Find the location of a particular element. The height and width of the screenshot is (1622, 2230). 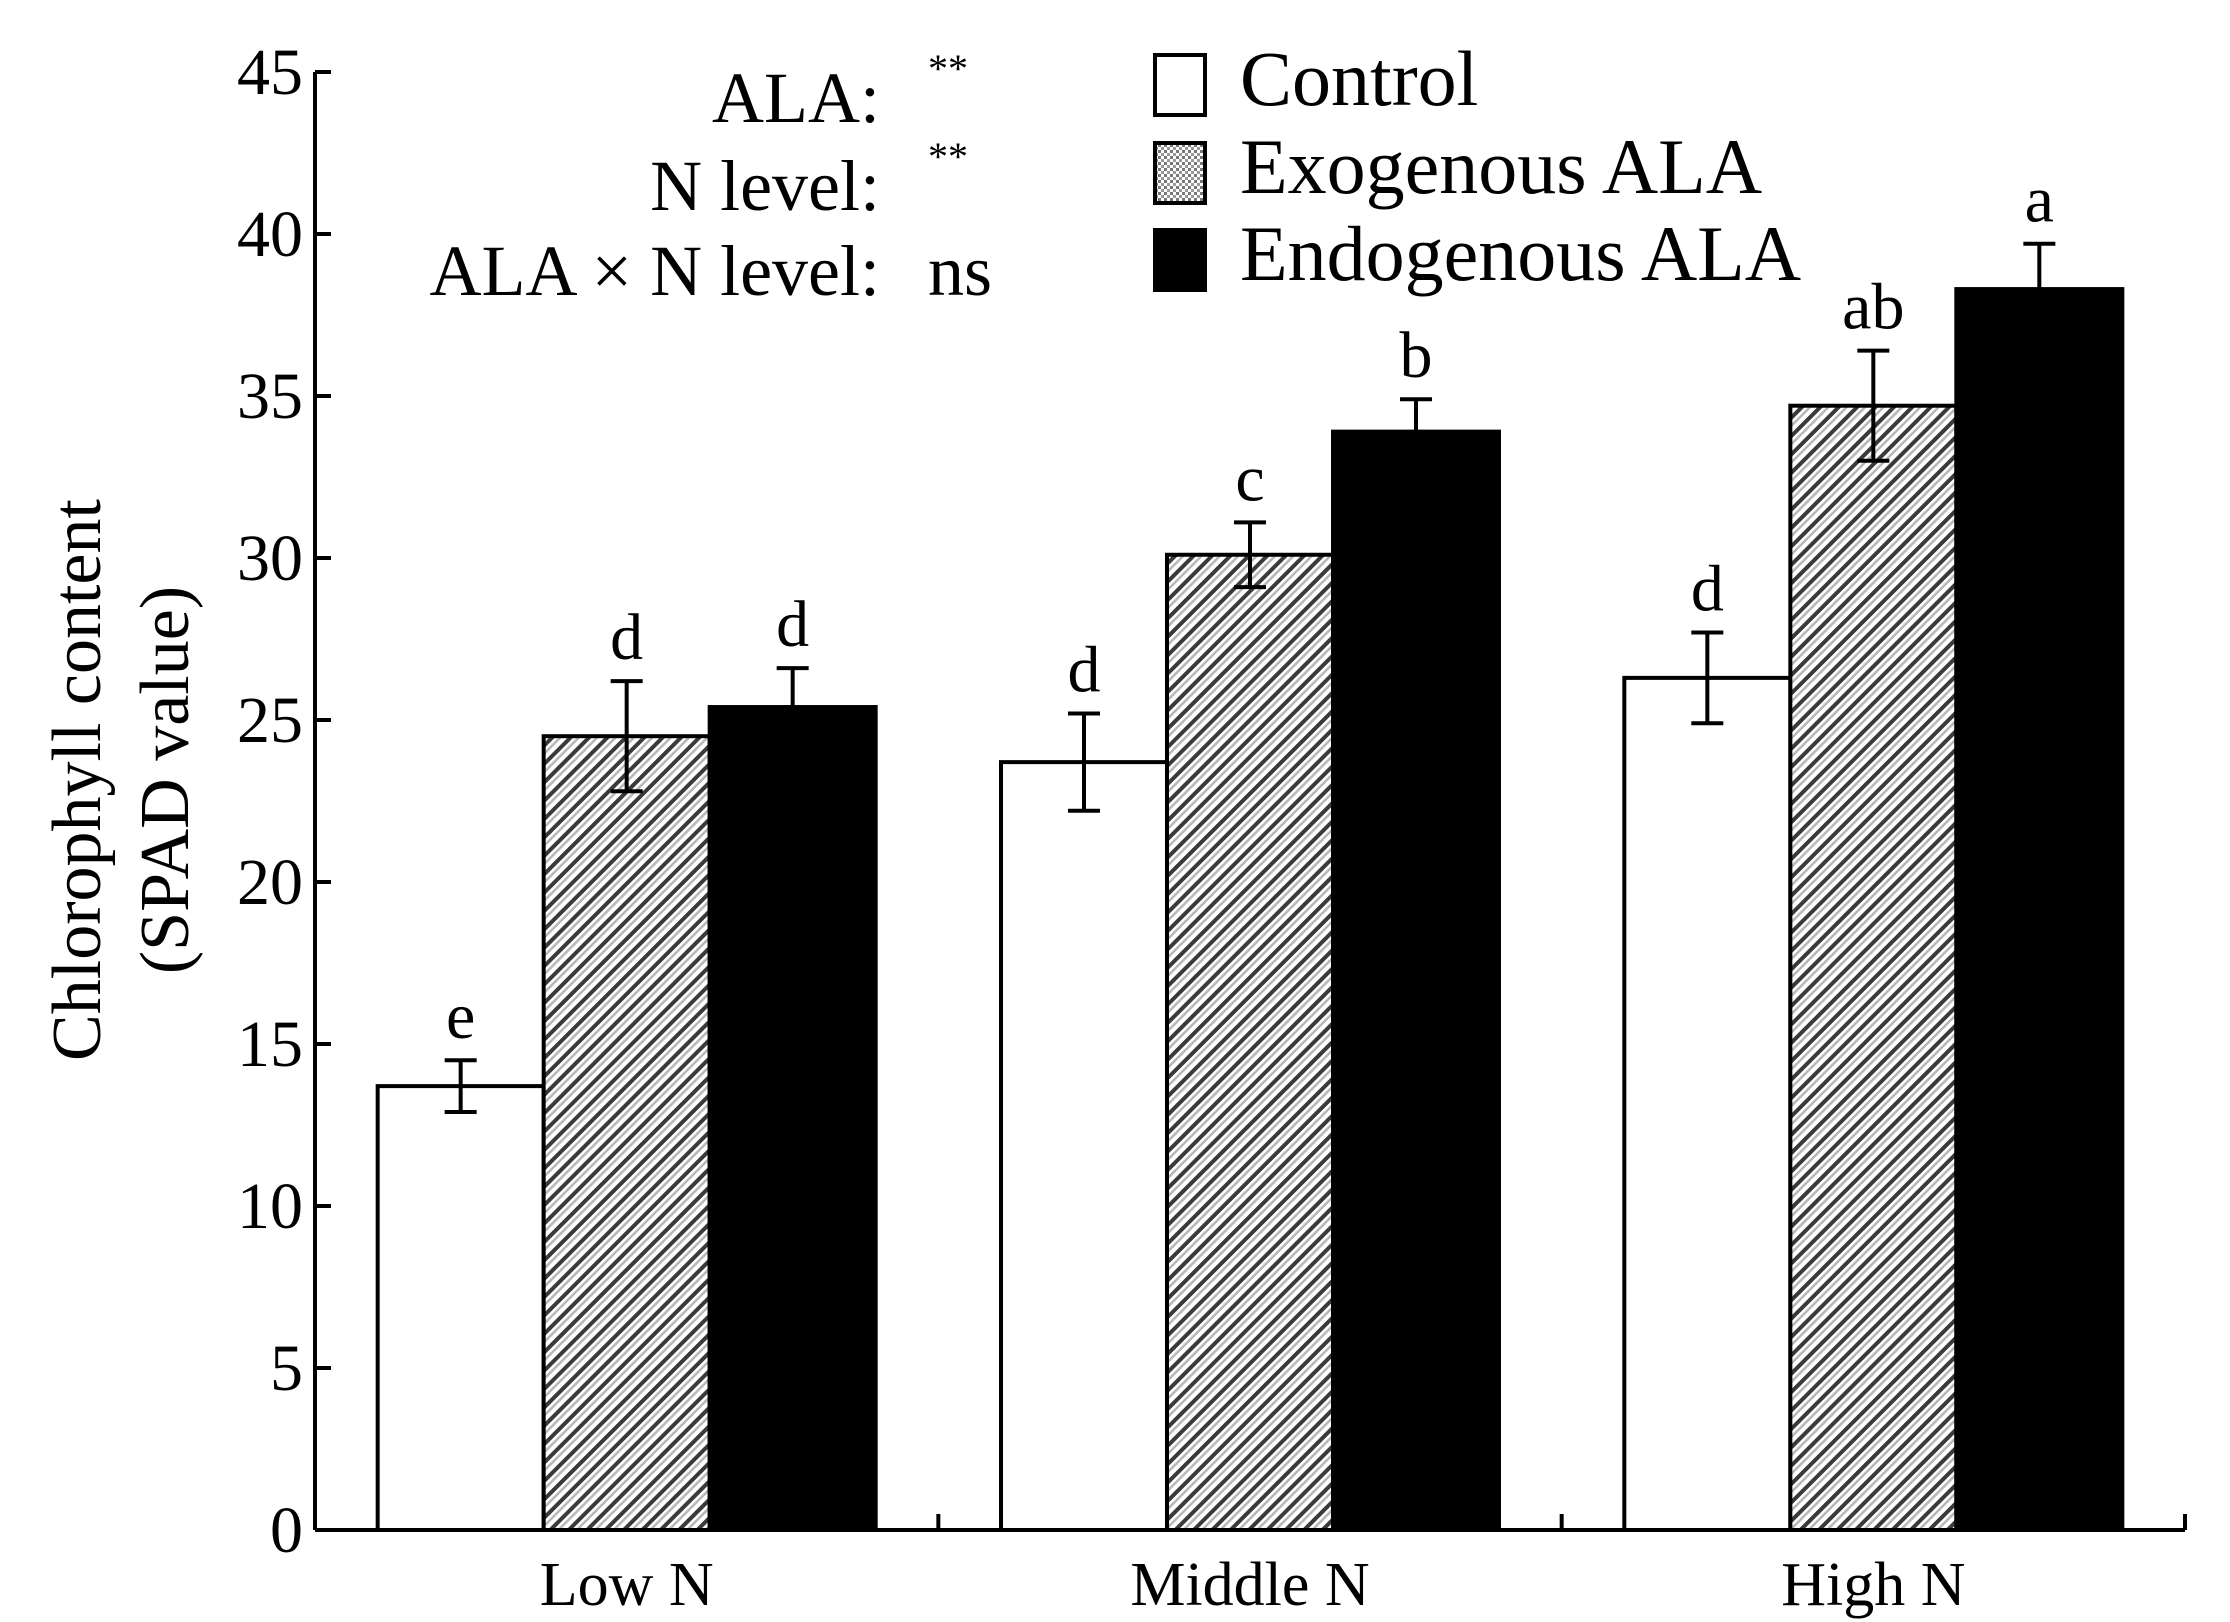

legend-swatch-exogenous is located at coordinates (1180, 173).